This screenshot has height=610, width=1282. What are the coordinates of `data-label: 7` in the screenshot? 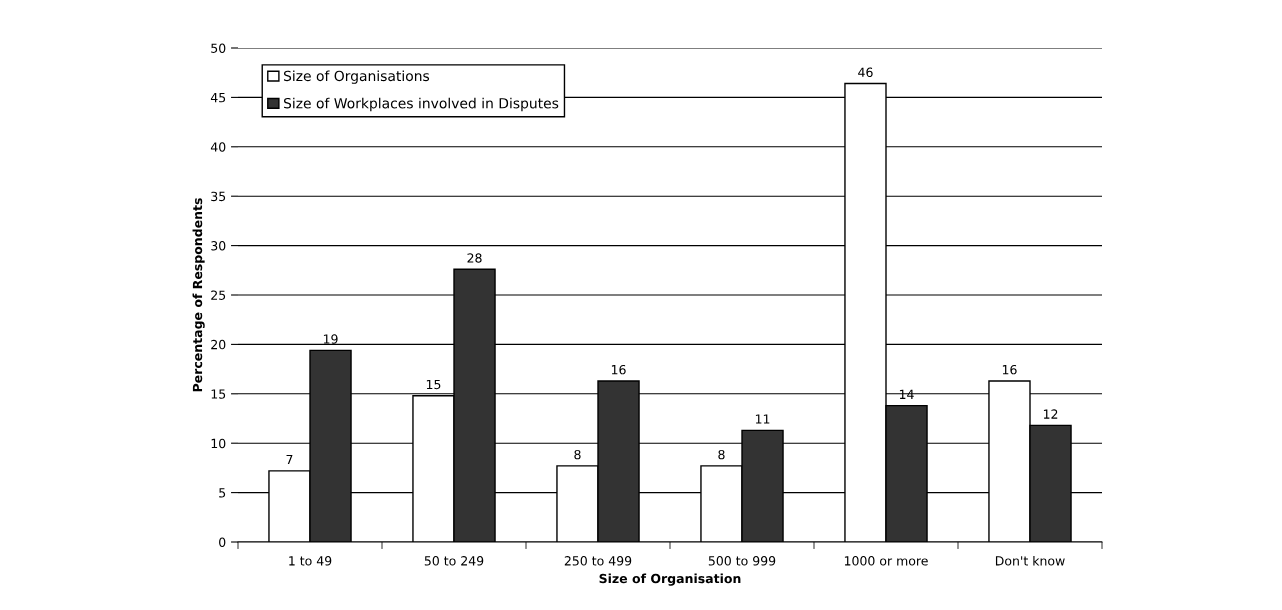 It's located at (289, 459).